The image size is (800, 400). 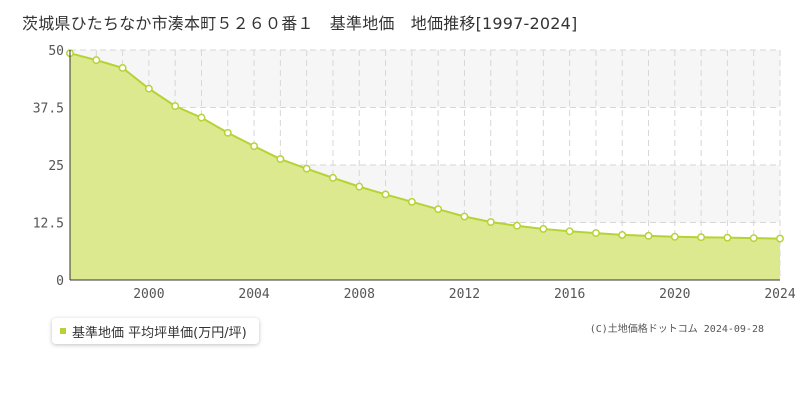 What do you see at coordinates (674, 294) in the screenshot?
I see `x-tick-label: 2020` at bounding box center [674, 294].